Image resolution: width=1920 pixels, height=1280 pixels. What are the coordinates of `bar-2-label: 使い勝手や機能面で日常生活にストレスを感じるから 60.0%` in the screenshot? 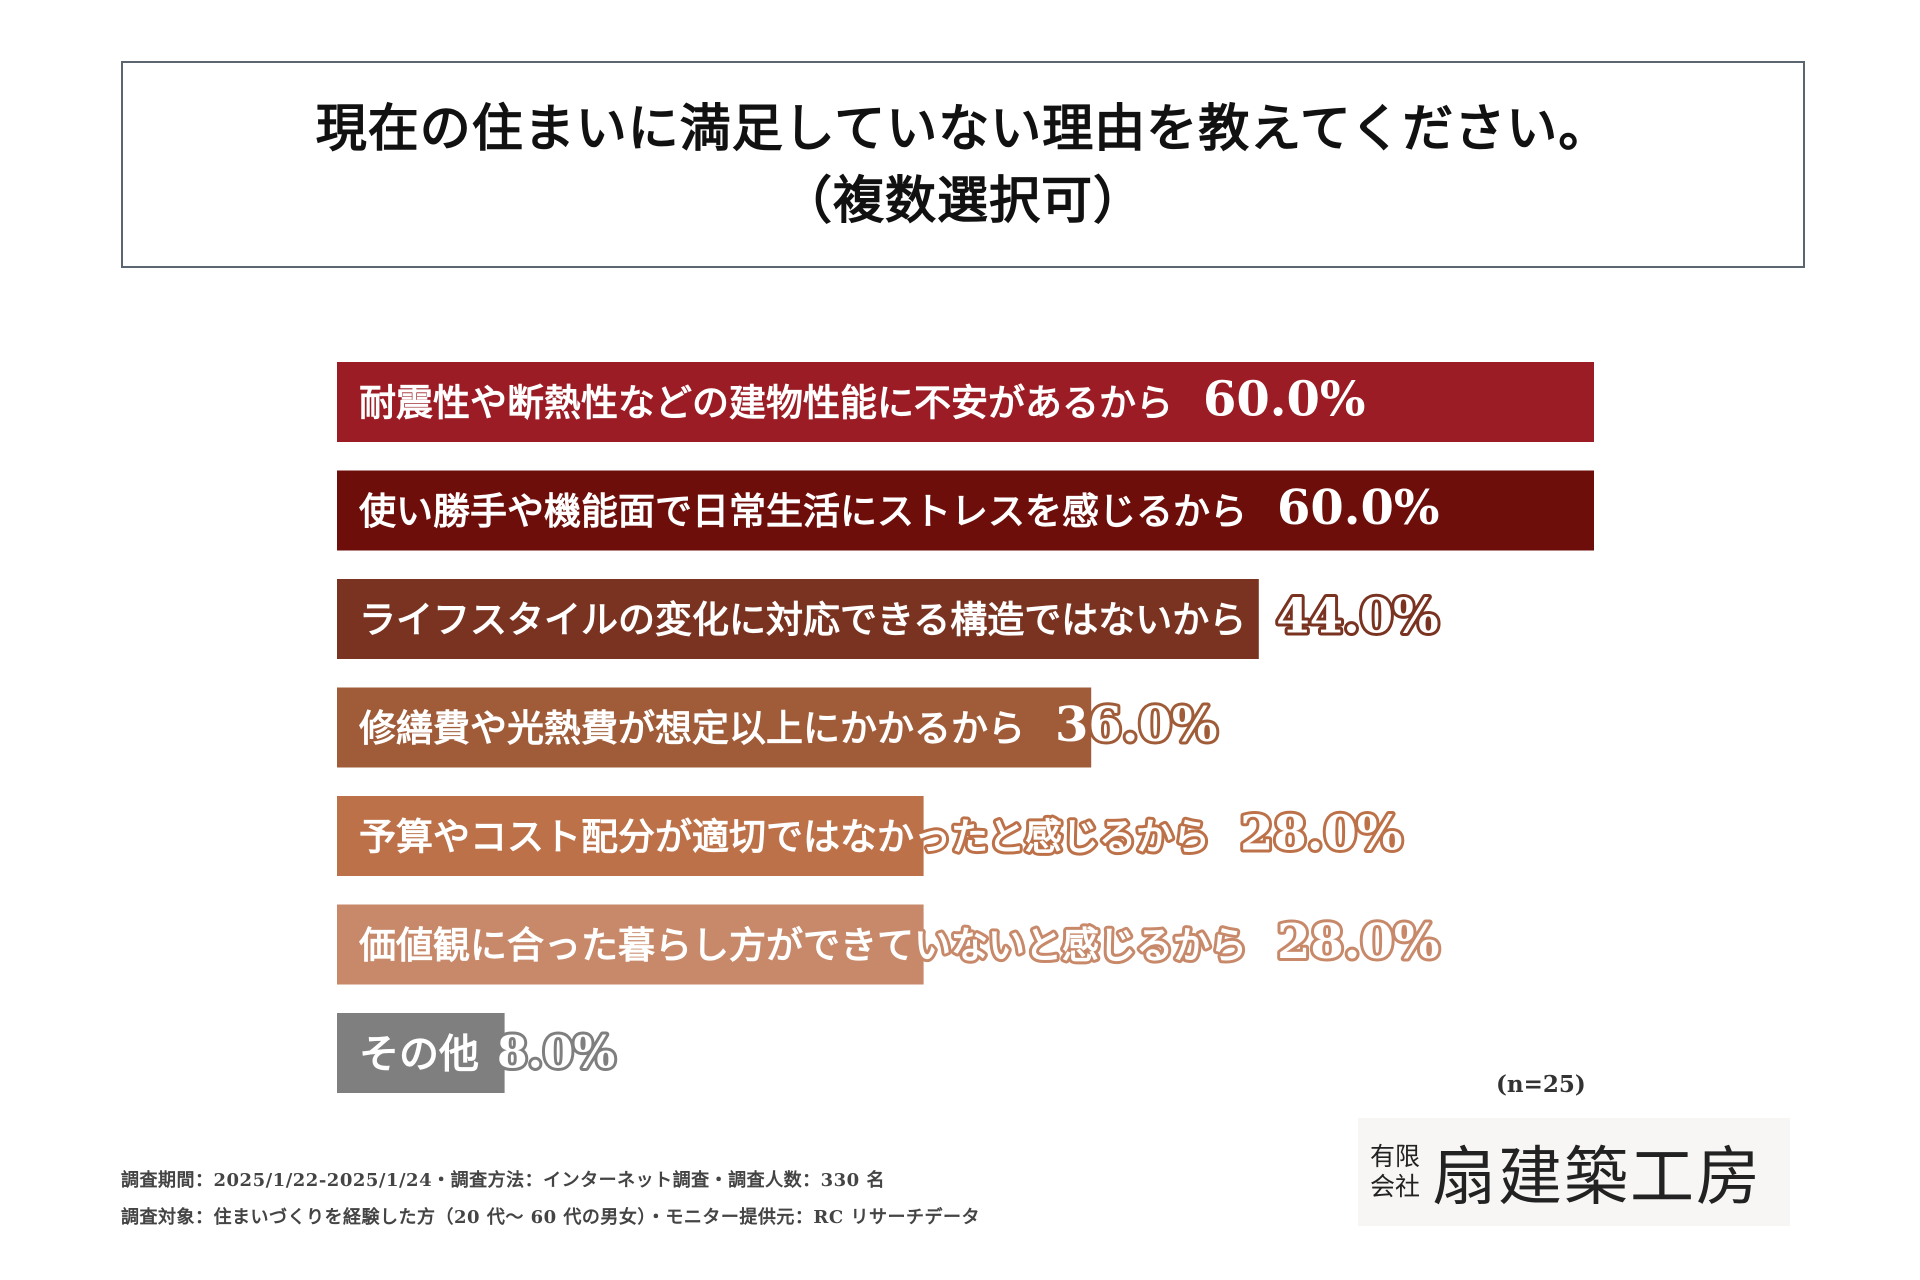 It's located at (899, 508).